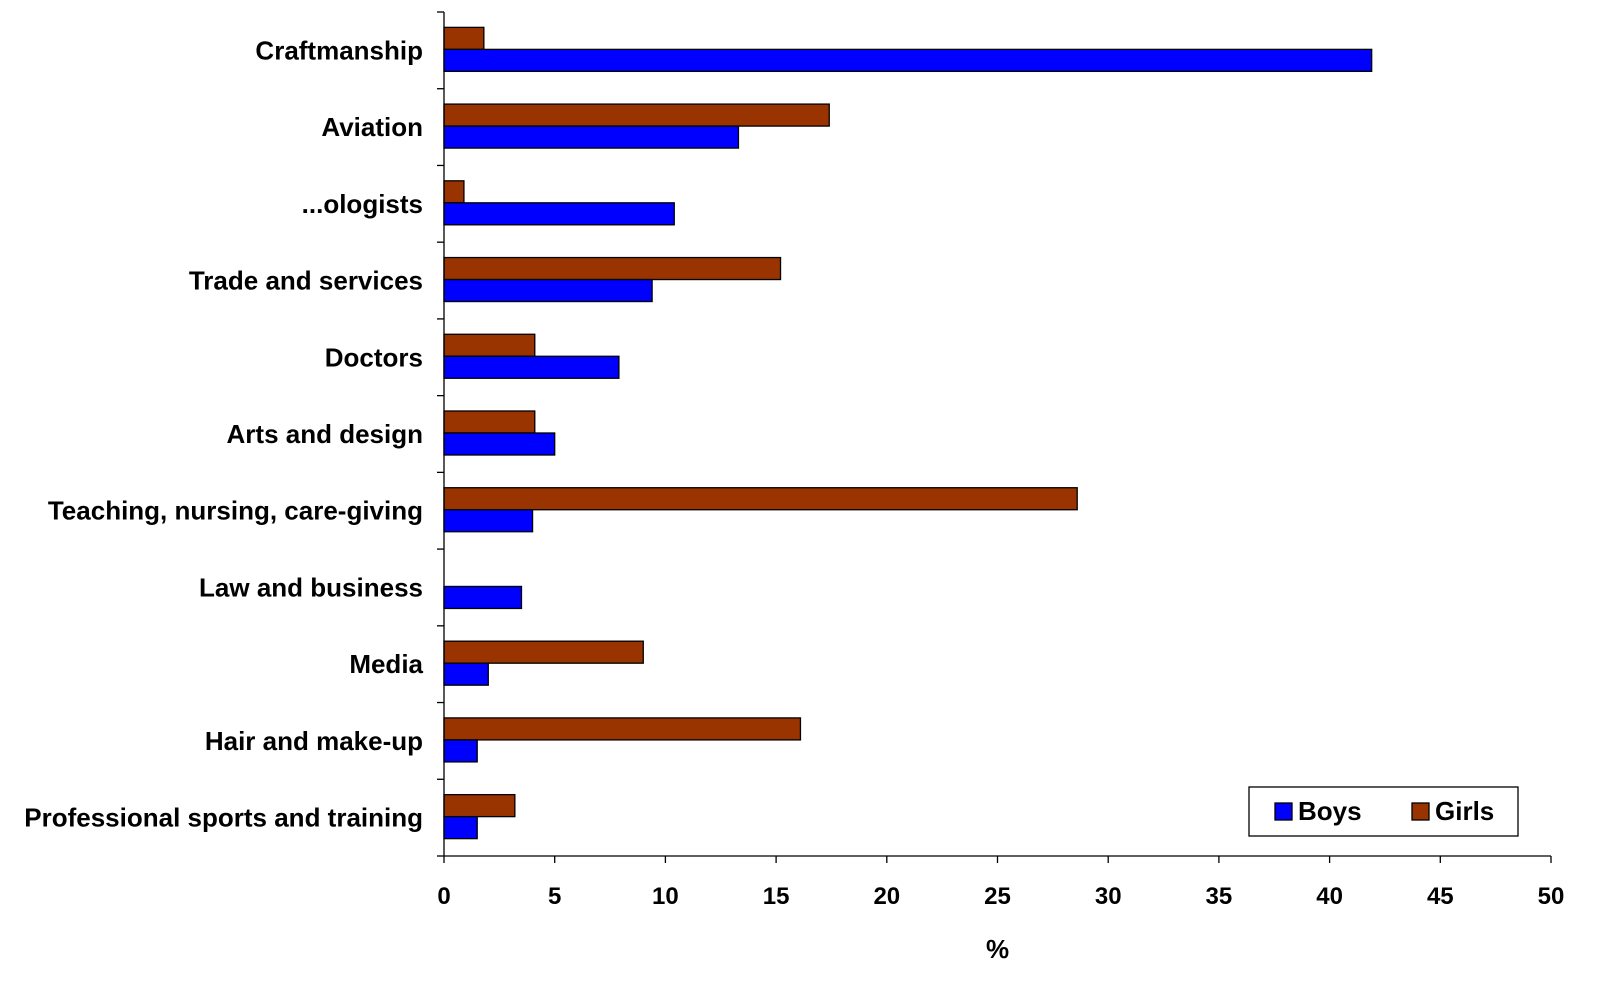 This screenshot has width=1622, height=992. Describe the element at coordinates (886, 896) in the screenshot. I see `x-tick-label-20: 20` at that location.